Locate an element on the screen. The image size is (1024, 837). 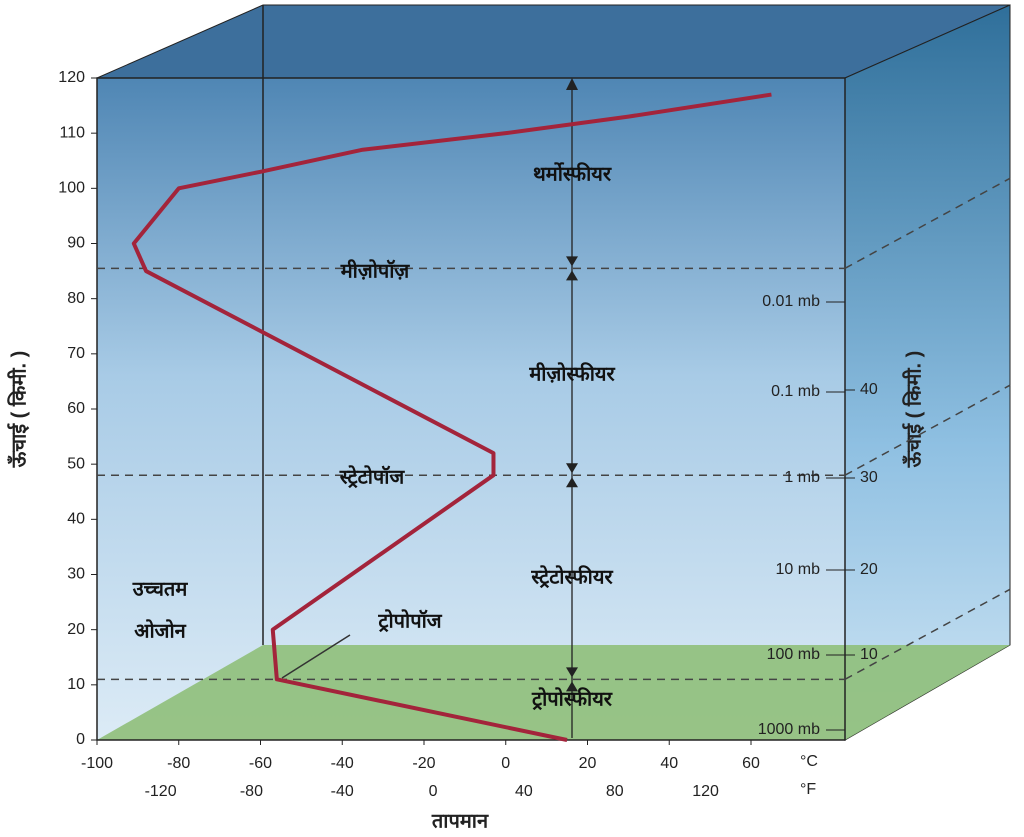
x-tick-label: -40 is located at coordinates (342, 763).